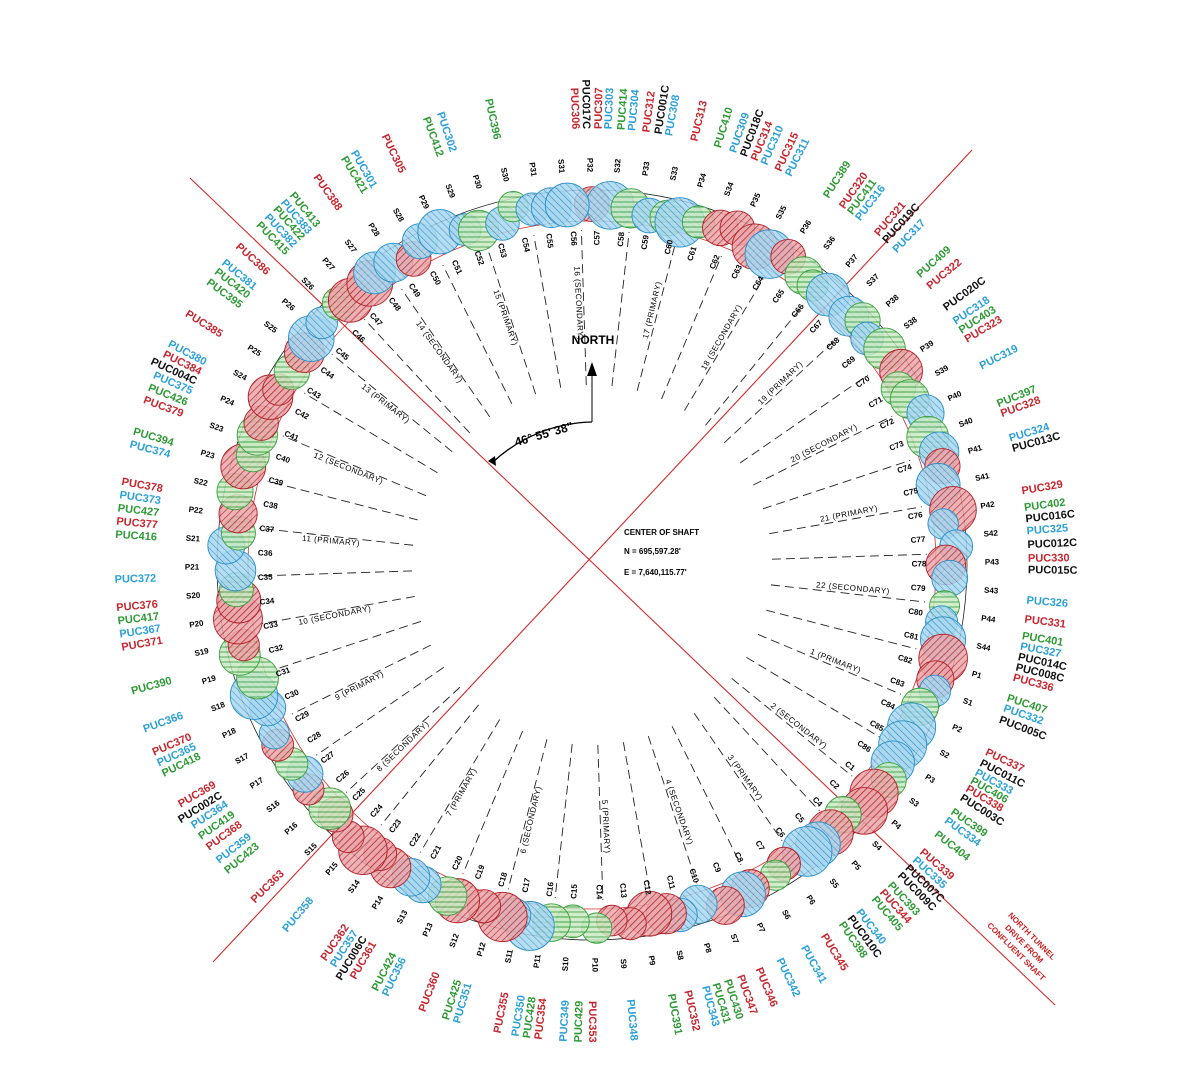 The image size is (1200, 1085). Describe the element at coordinates (849, 362) in the screenshot. I see `c-label: C69` at that location.